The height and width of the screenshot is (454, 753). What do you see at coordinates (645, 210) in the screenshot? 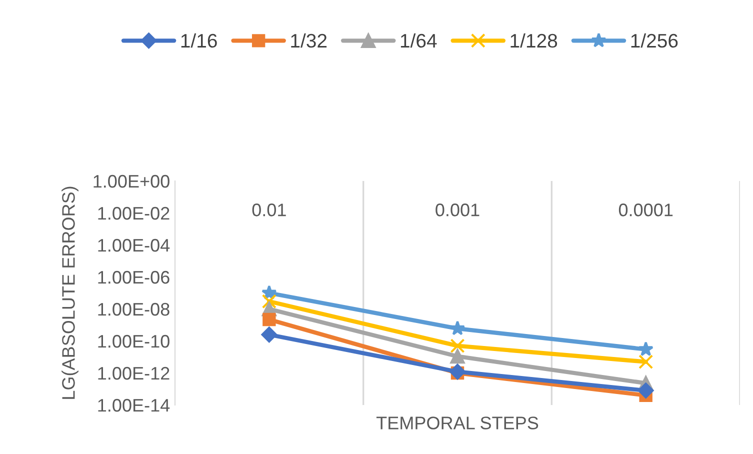
I see `x-tick-label: 0.0001` at bounding box center [645, 210].